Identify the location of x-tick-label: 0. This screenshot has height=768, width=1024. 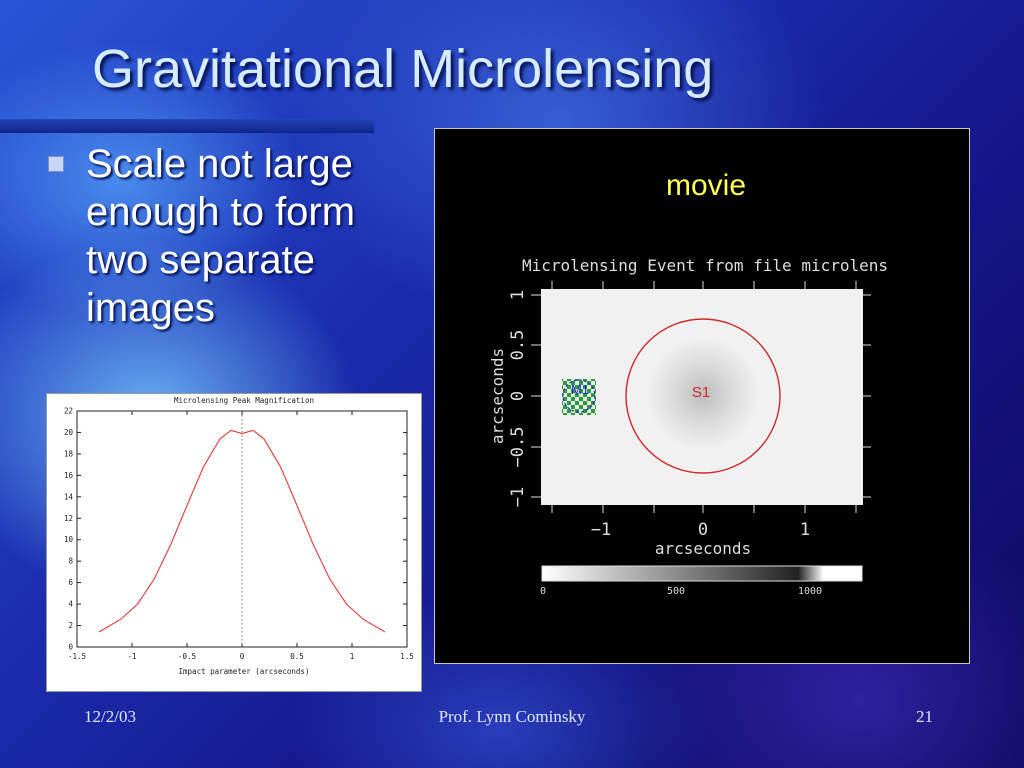
(242, 656).